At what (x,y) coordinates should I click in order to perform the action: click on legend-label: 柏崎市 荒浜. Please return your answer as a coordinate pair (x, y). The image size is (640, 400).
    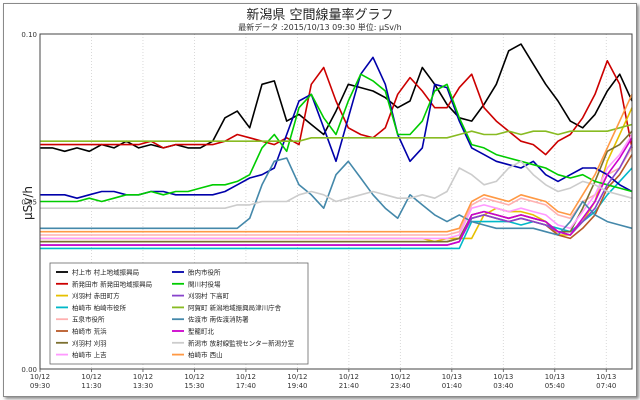
    Looking at the image, I should click on (89, 331).